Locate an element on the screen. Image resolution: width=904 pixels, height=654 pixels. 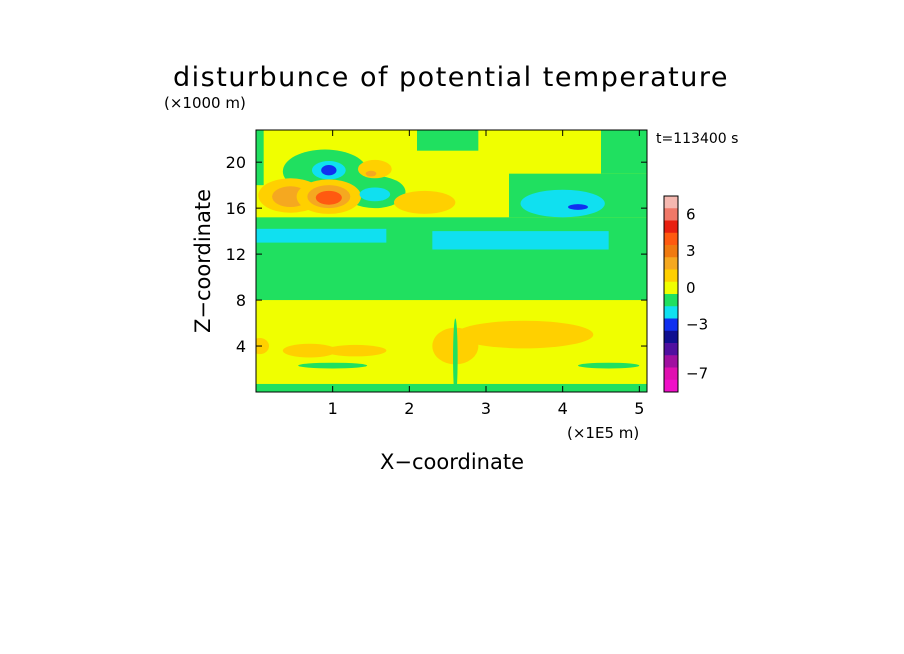
chart-title: disturbunce of potential temperature is located at coordinates (451, 77).